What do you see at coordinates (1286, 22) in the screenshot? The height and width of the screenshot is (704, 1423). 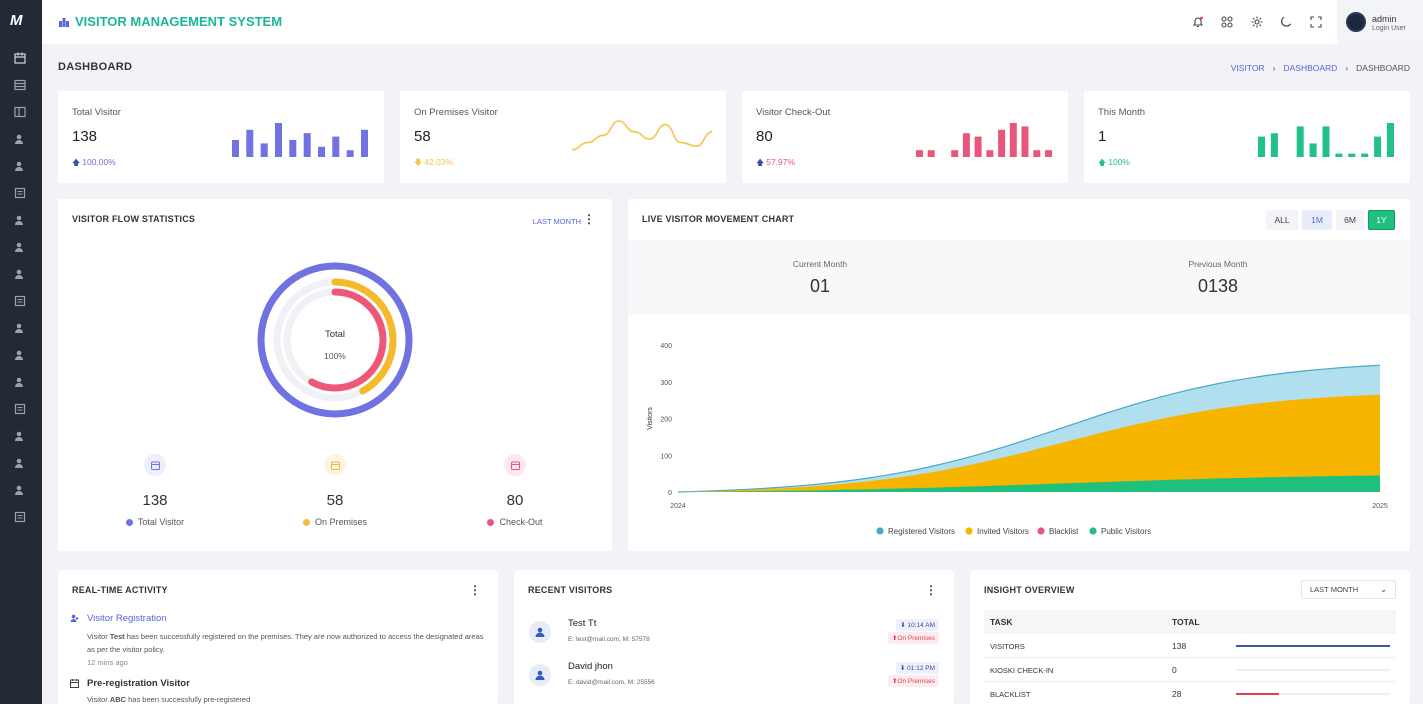 I see `dark-mode-moon-icon` at bounding box center [1286, 22].